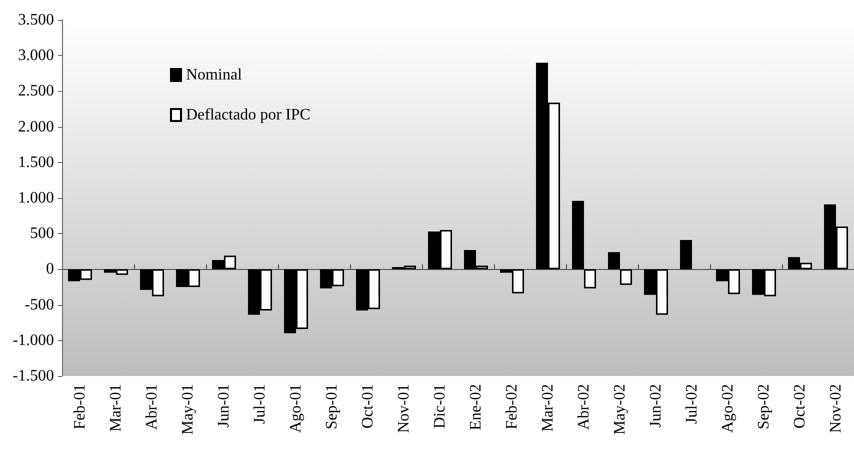  I want to click on x-tick-label: Jul-01, so click(260, 404).